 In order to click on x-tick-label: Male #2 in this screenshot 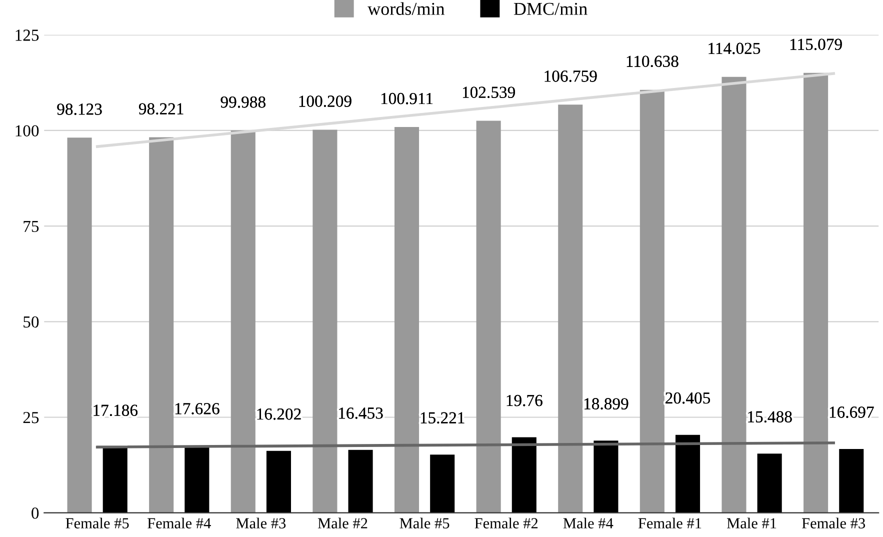, I will do `click(343, 523)`.